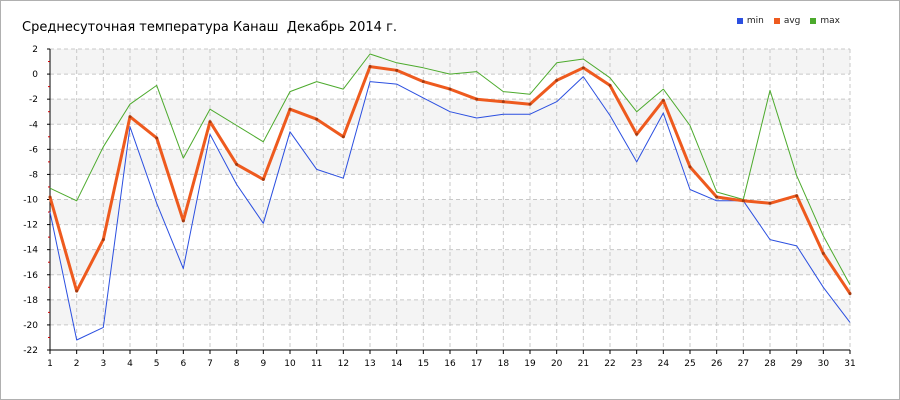 The height and width of the screenshot is (400, 900). I want to click on x-tick-label: 30, so click(824, 364).